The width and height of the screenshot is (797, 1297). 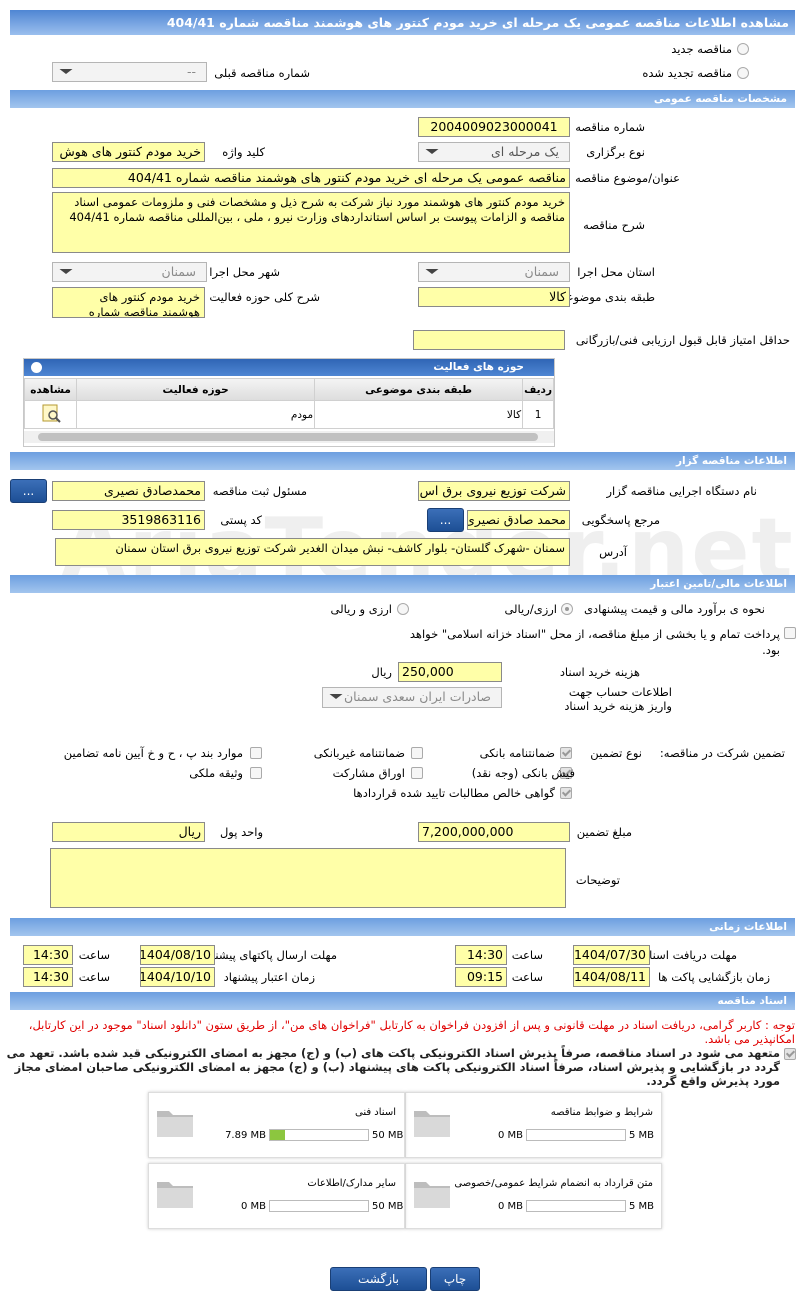 What do you see at coordinates (687, 73) in the screenshot?
I see `radio-label: مناقصه تجدید شده` at bounding box center [687, 73].